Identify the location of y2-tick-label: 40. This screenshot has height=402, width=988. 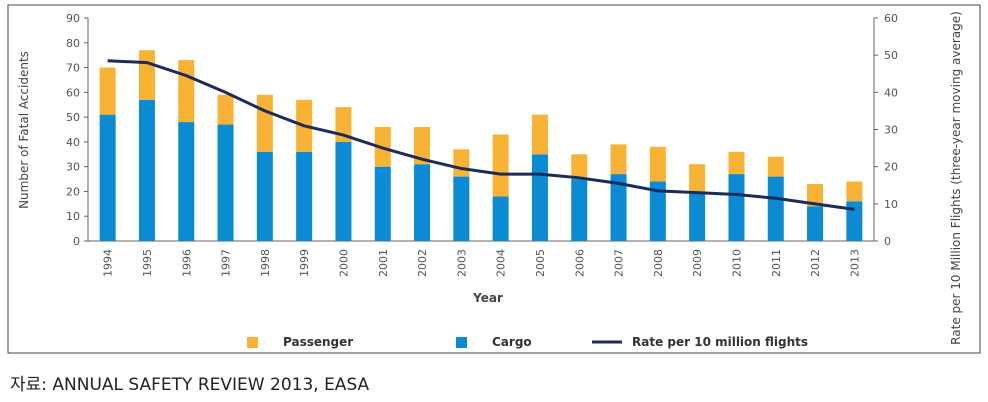
(891, 92).